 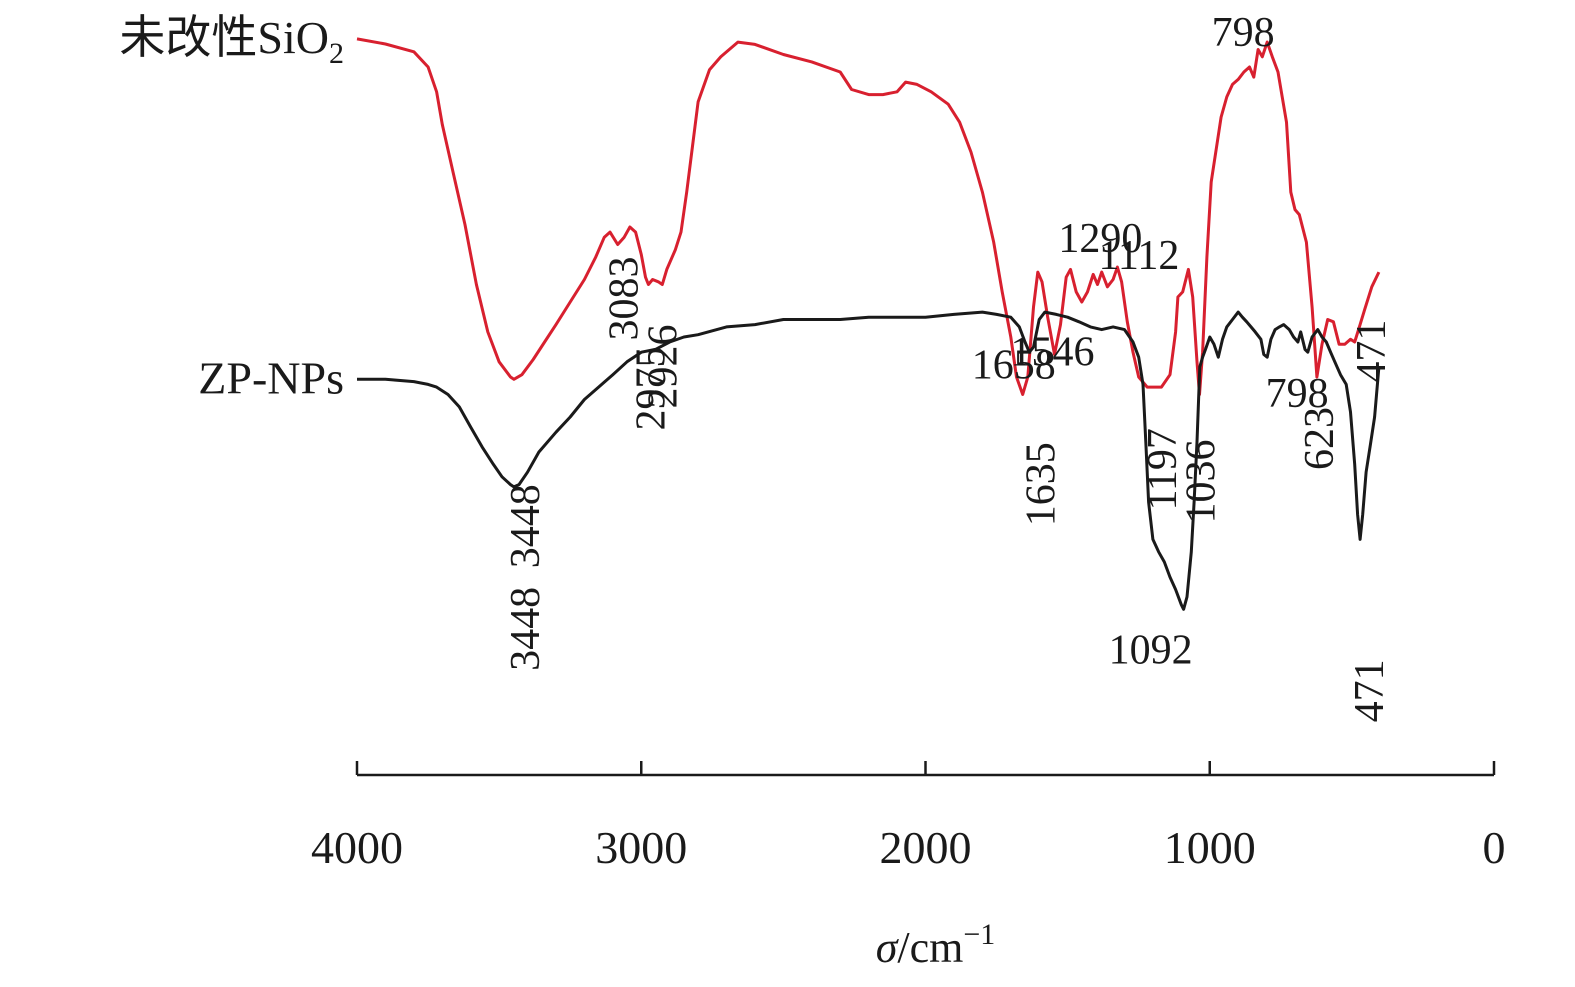 I want to click on series-label-text: 未改性SiO, so click(x=224, y=37).